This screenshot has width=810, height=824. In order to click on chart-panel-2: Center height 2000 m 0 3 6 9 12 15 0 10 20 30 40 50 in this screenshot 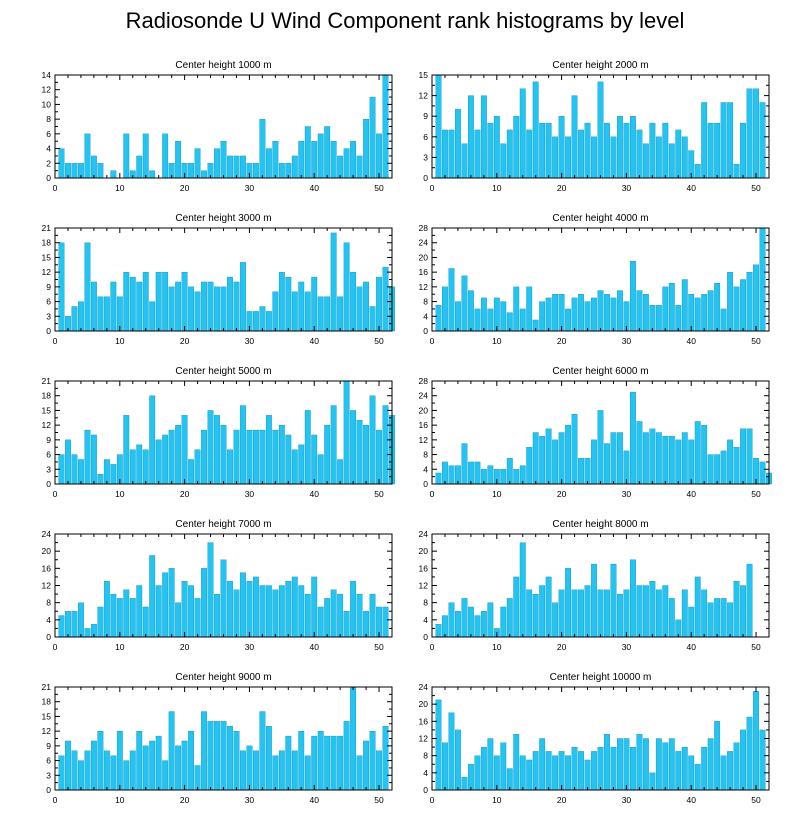, I will do `click(594, 126)`.